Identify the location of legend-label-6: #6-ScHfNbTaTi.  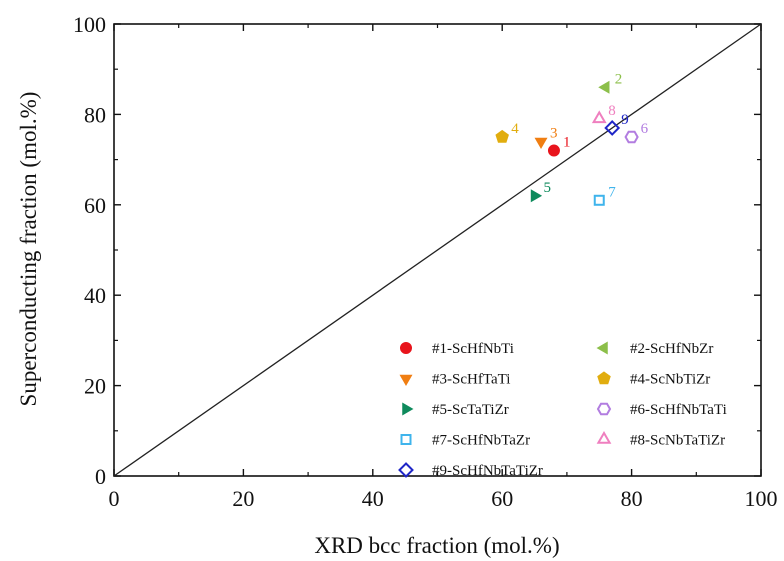
(678, 410).